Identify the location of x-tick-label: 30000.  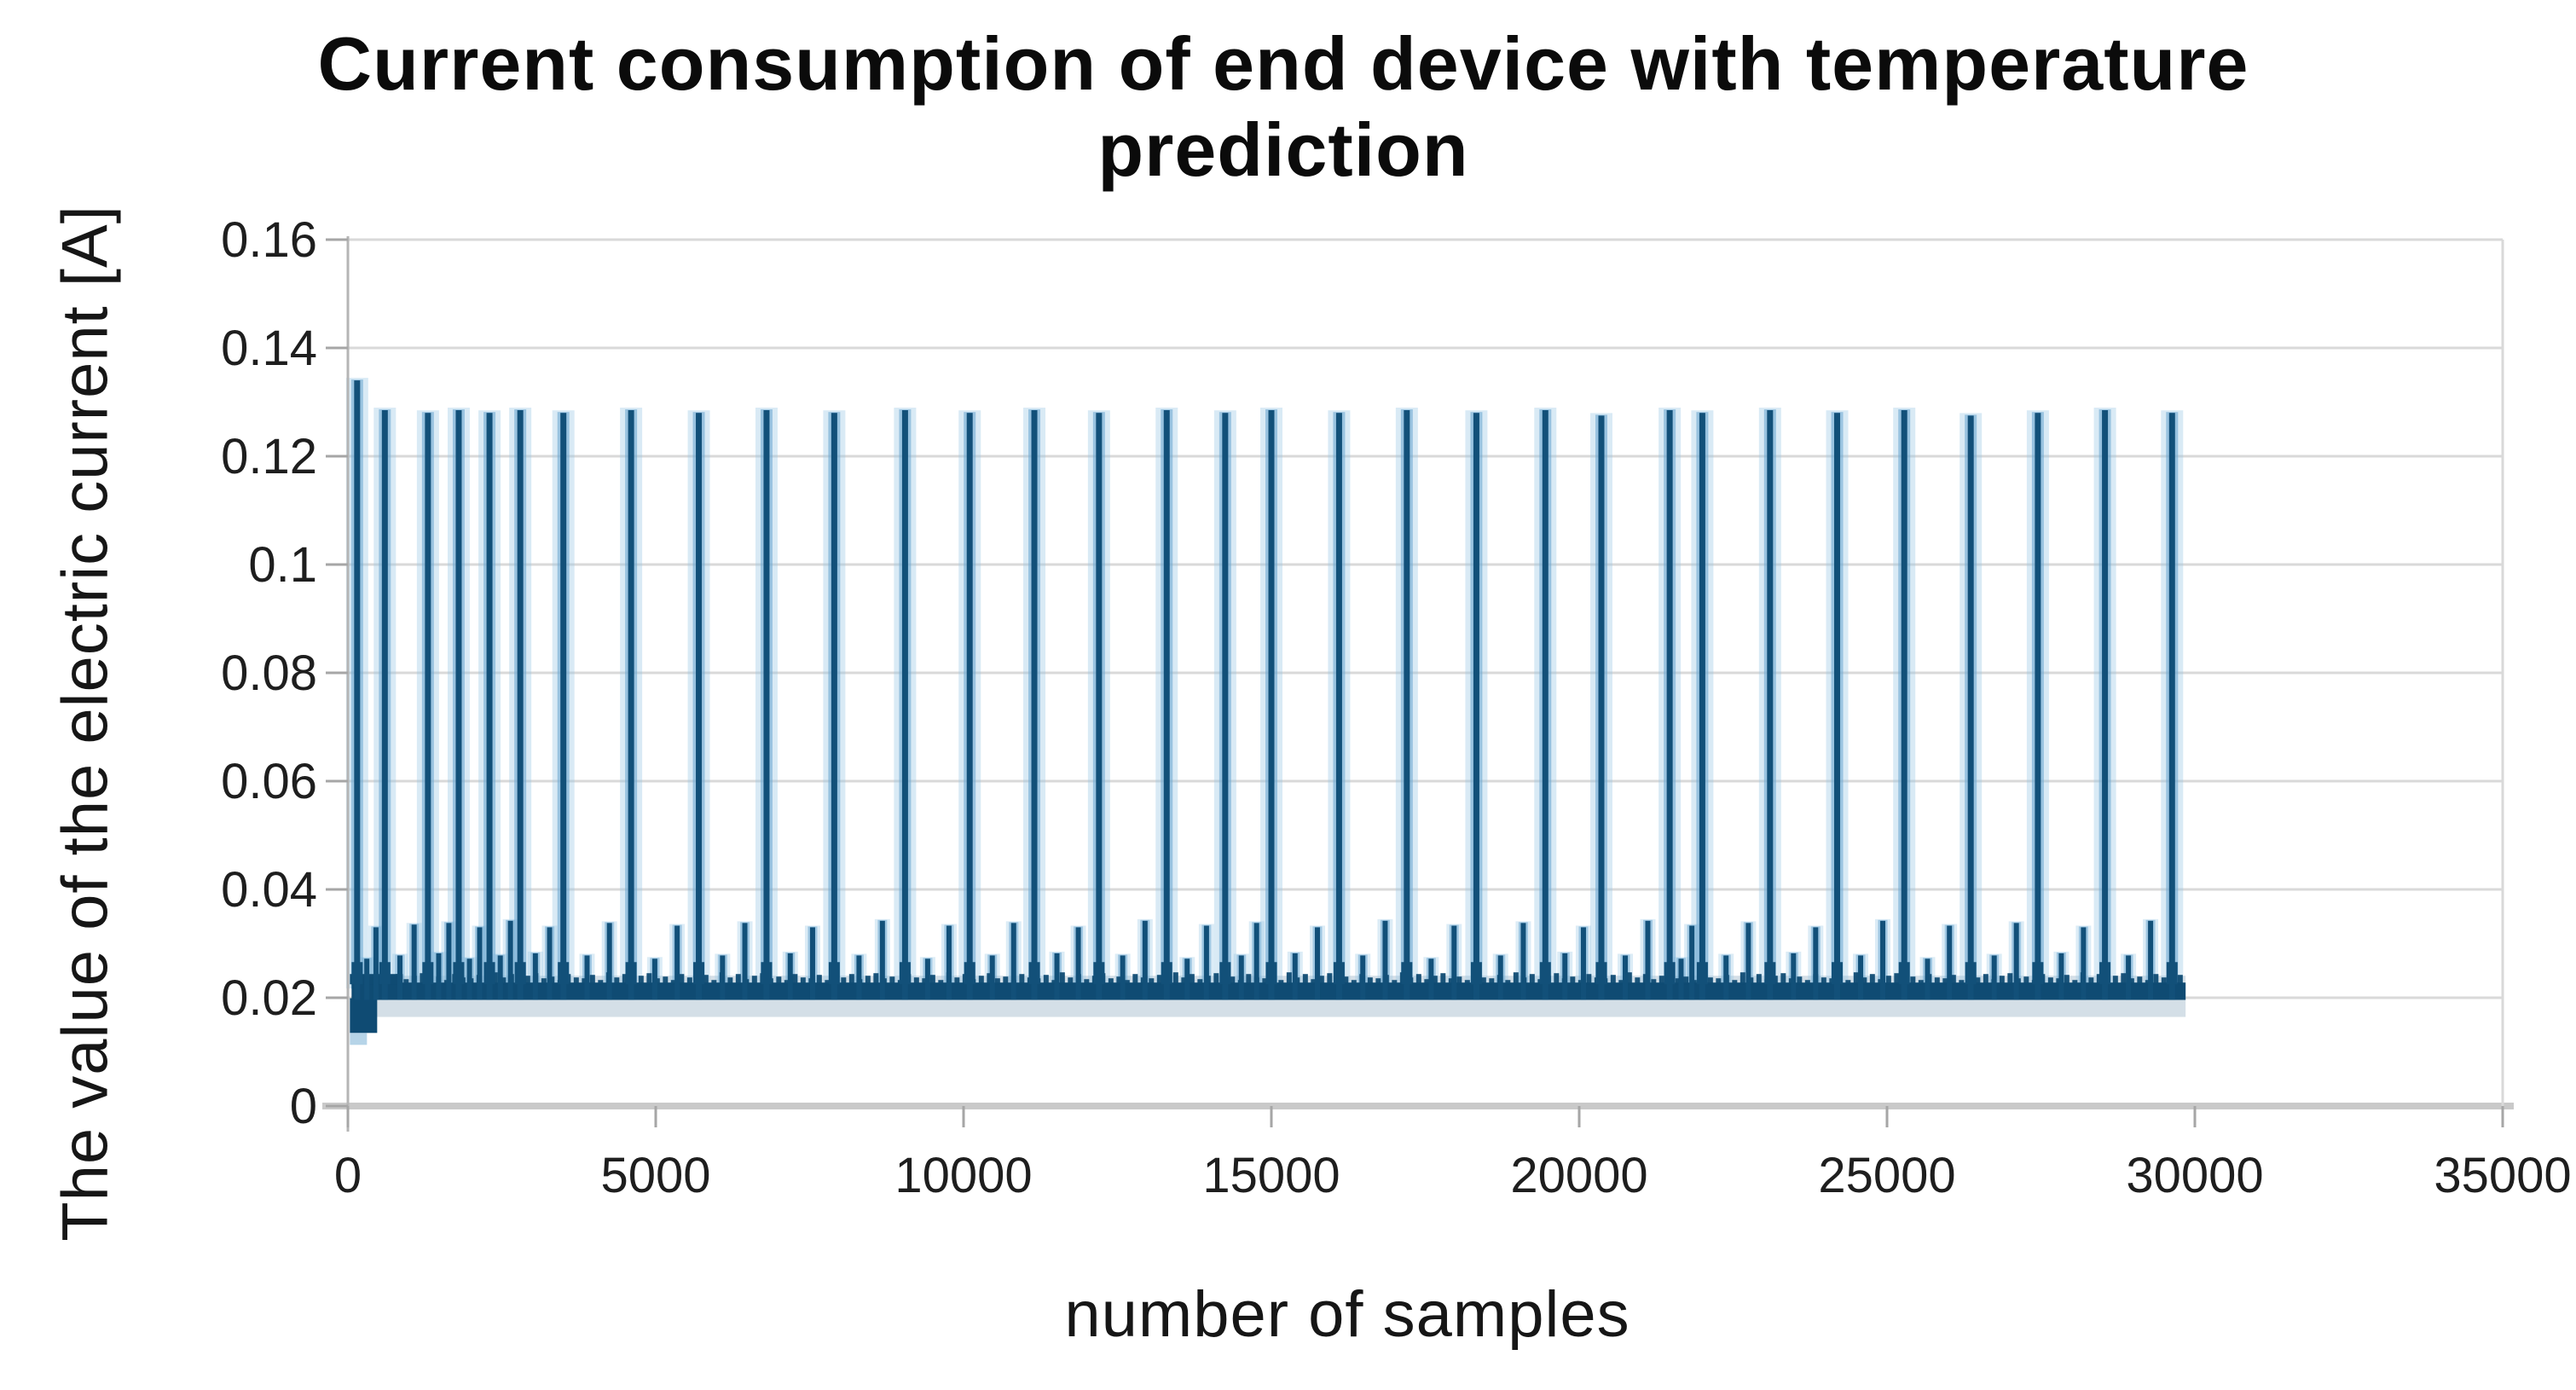
(2194, 1175).